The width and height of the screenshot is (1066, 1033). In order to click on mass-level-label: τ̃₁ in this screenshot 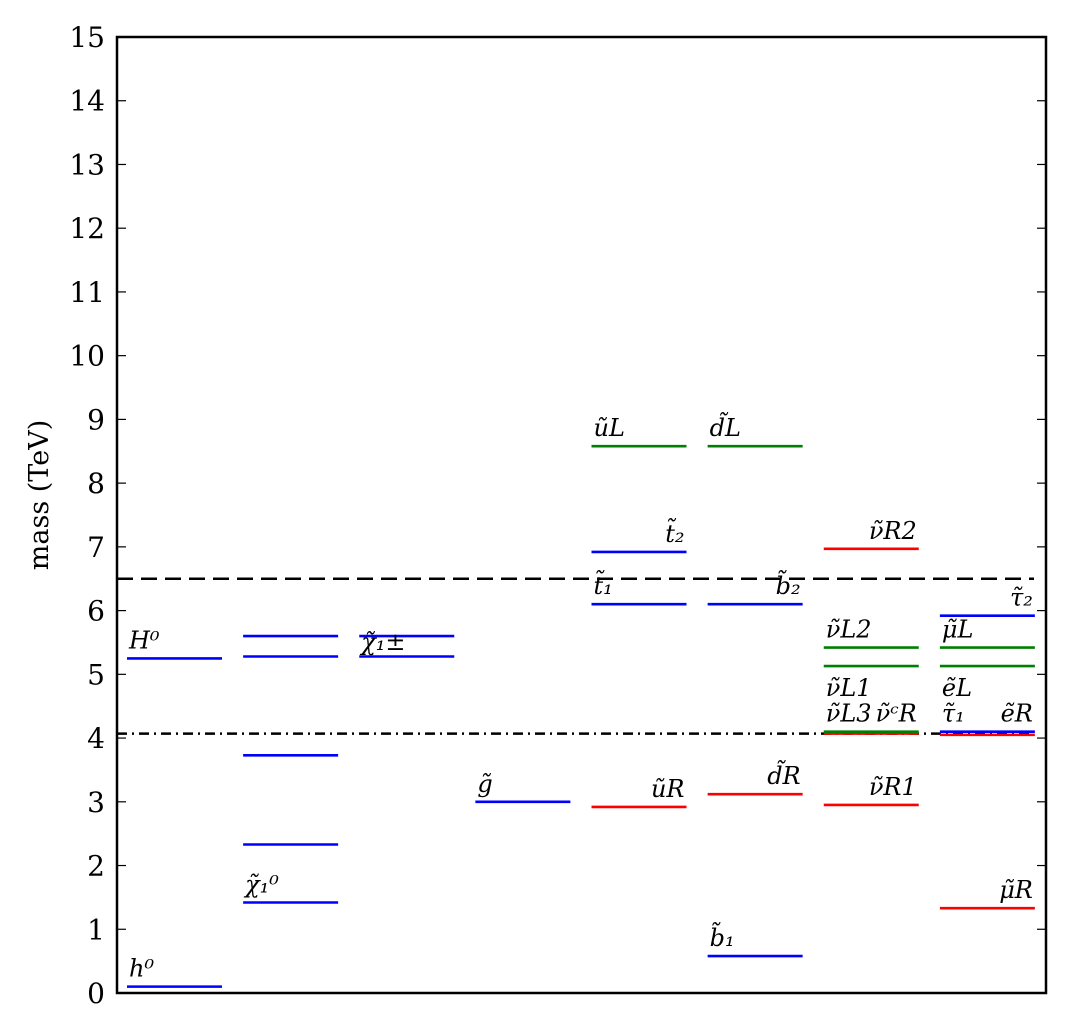, I will do `click(953, 714)`.